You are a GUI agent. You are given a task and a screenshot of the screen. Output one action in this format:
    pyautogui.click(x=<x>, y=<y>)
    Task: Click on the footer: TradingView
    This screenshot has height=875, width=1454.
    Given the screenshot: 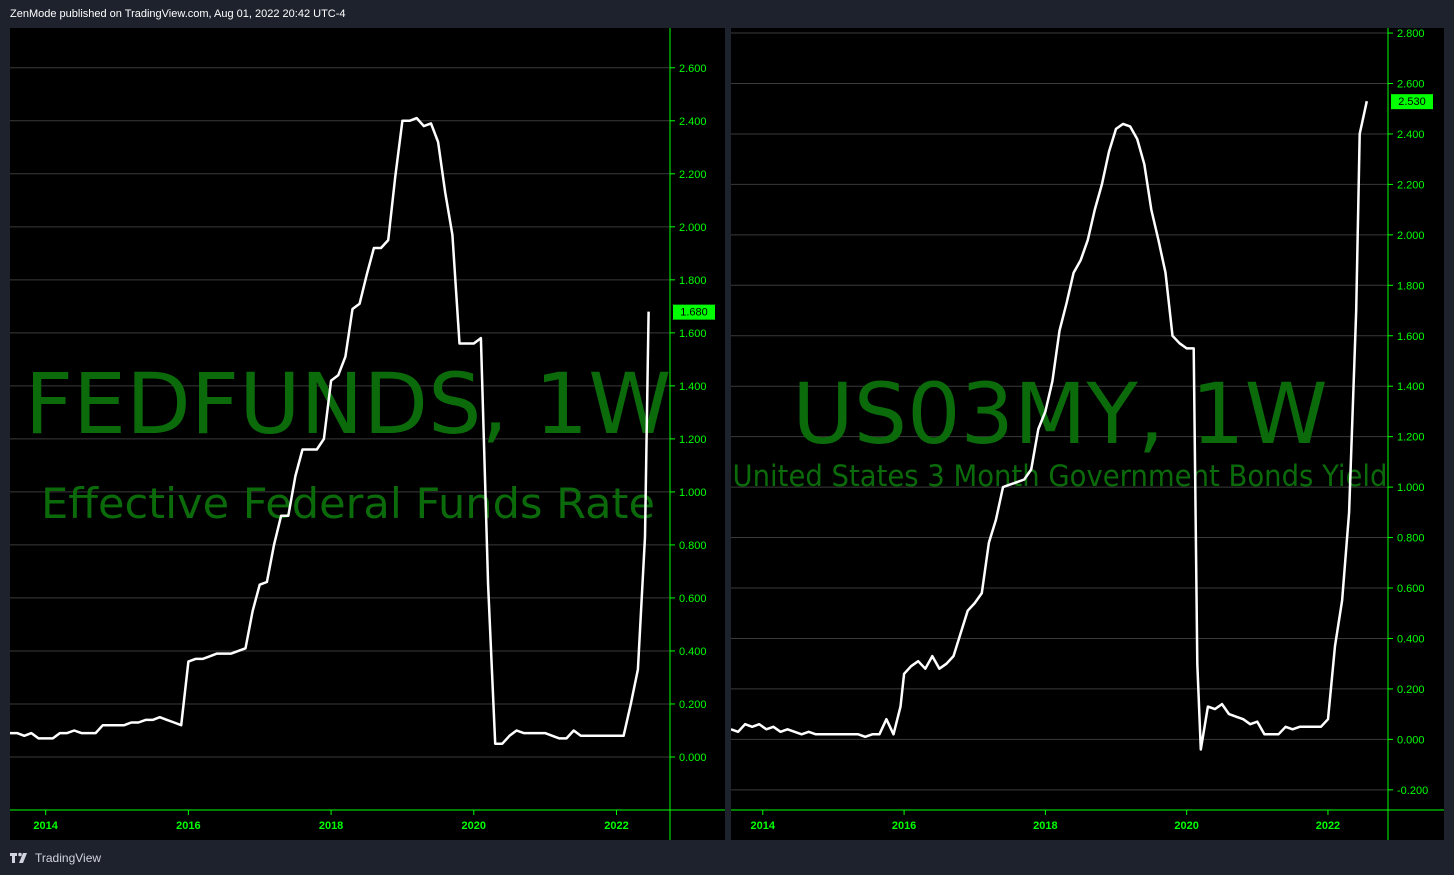 What is the action you would take?
    pyautogui.click(x=55, y=858)
    